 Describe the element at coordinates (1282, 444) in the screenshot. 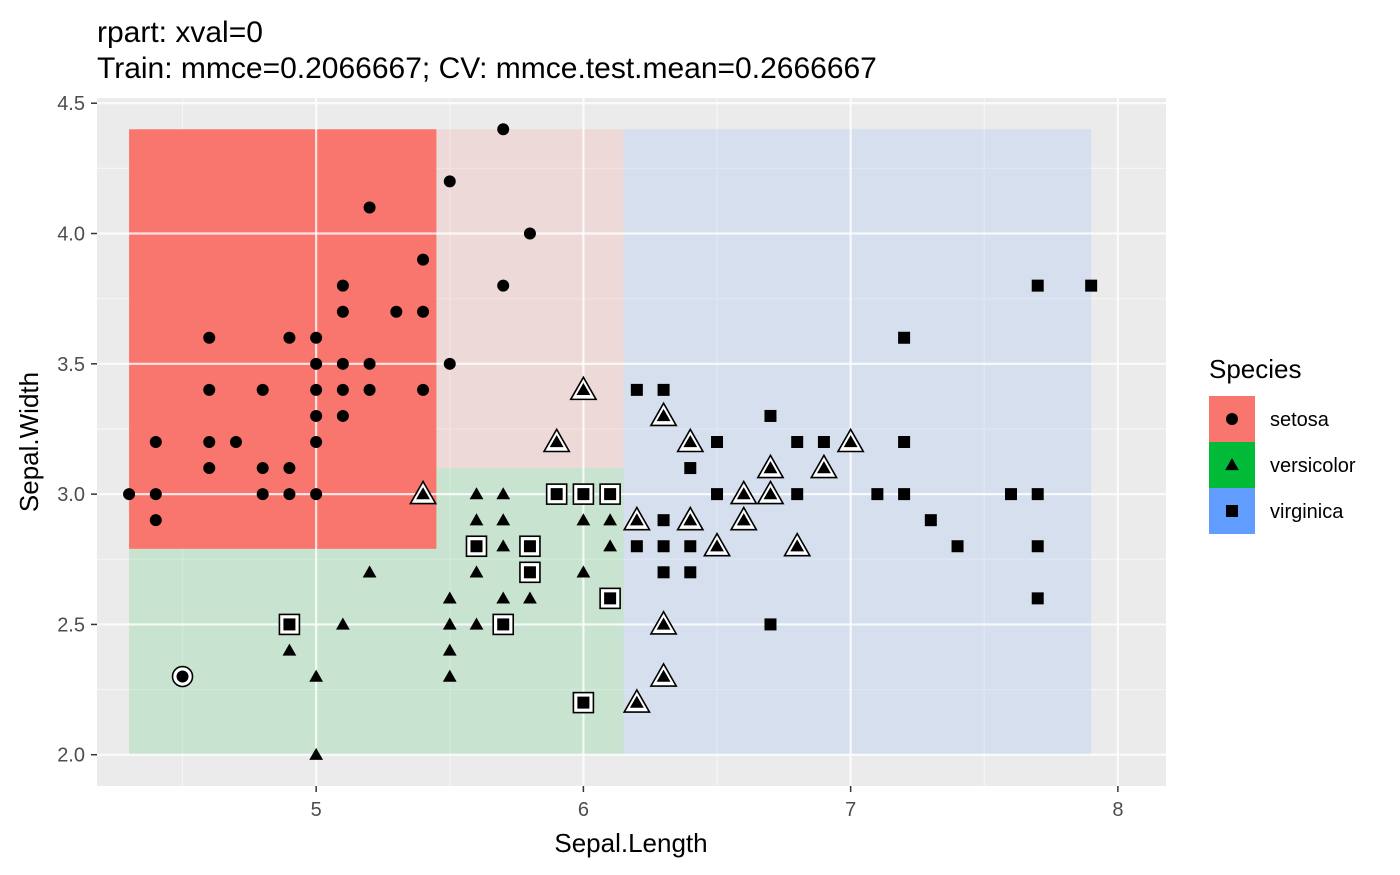

I see `legend: Species setosa versicolor virginica` at that location.